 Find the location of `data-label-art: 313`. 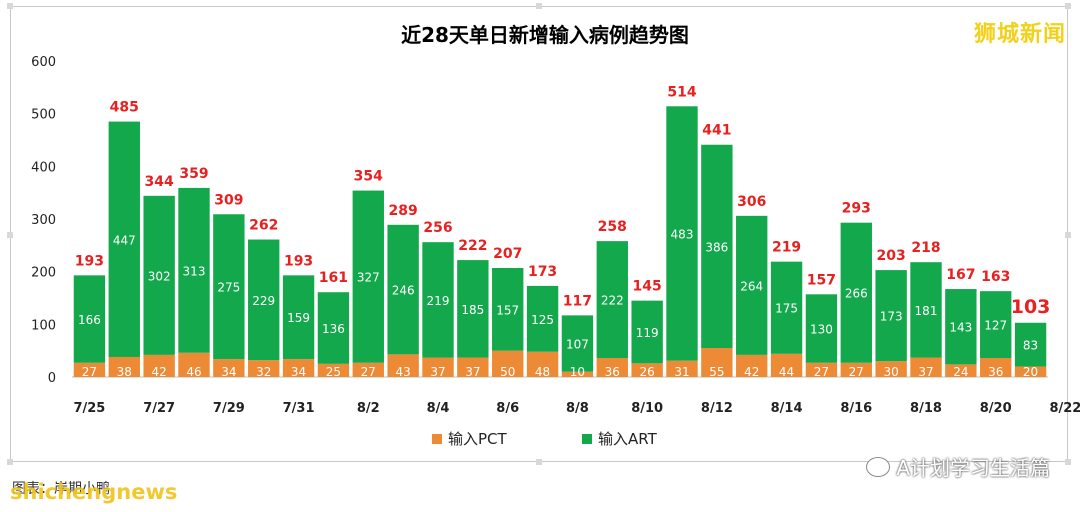

data-label-art: 313 is located at coordinates (194, 271).